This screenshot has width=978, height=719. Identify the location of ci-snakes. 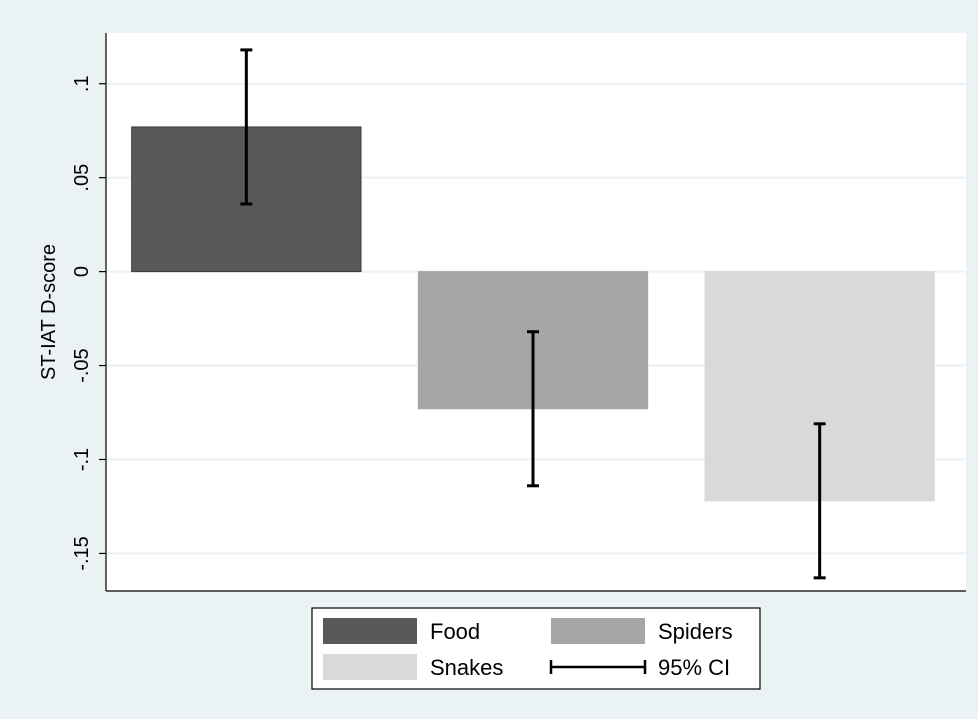
(819, 501).